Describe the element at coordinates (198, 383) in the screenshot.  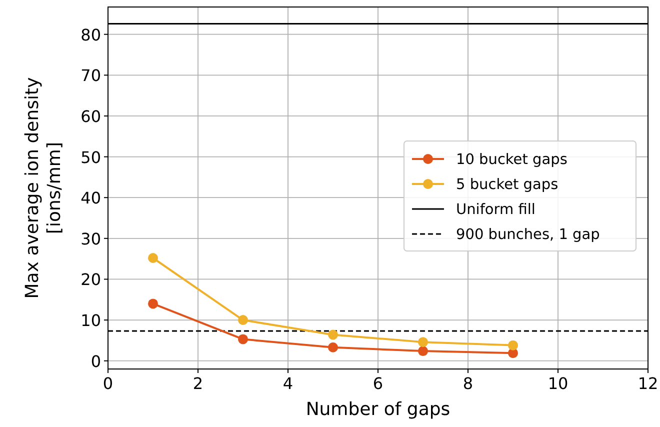
I see `x-tick-label: 2` at that location.